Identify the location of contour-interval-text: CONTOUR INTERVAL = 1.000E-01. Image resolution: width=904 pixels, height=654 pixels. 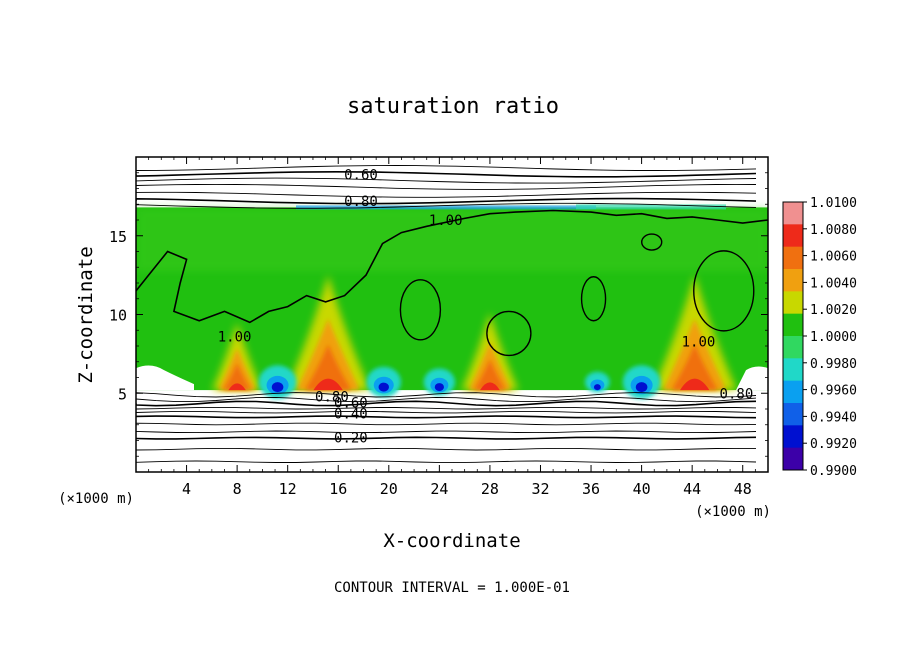
(452, 588).